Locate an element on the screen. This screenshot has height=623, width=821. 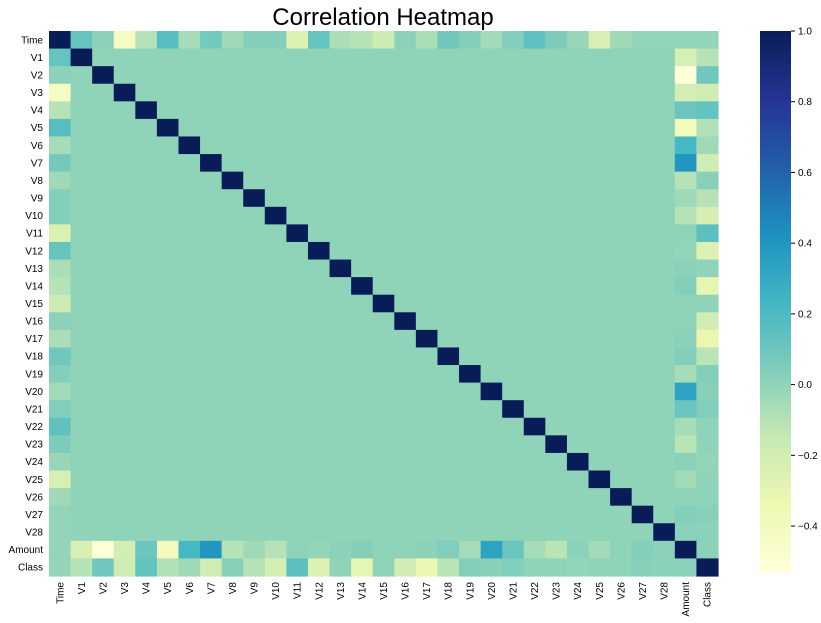
heatmap-cell-v10-v28 is located at coordinates (664, 215).